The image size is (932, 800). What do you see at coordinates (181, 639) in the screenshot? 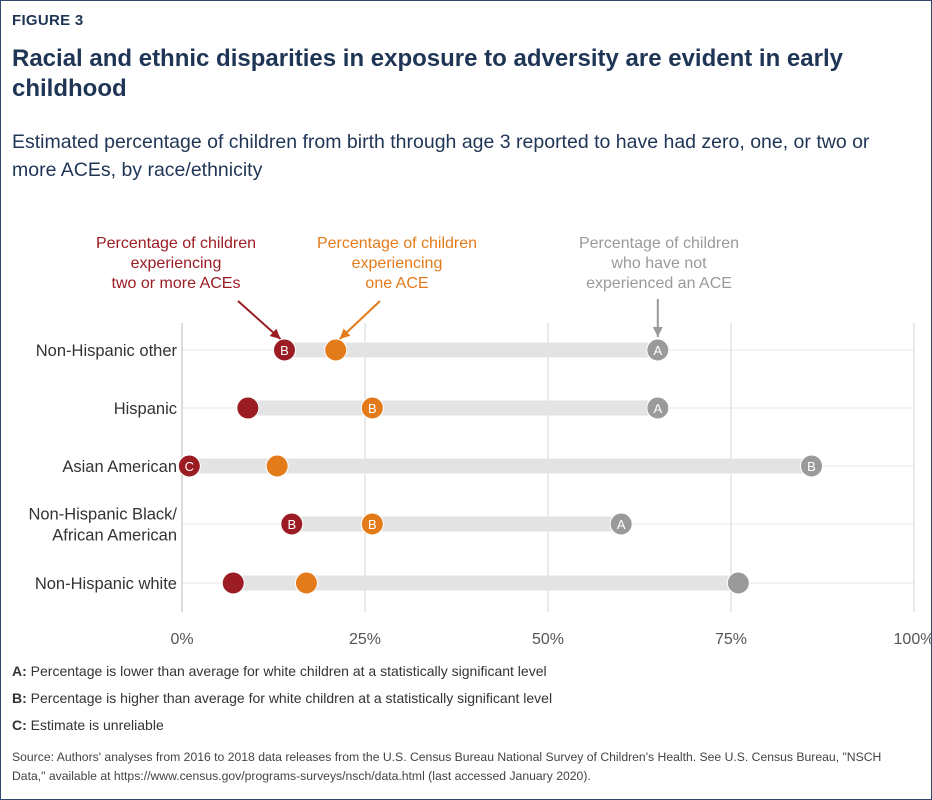
I see `x-tick-label: 0%` at bounding box center [181, 639].